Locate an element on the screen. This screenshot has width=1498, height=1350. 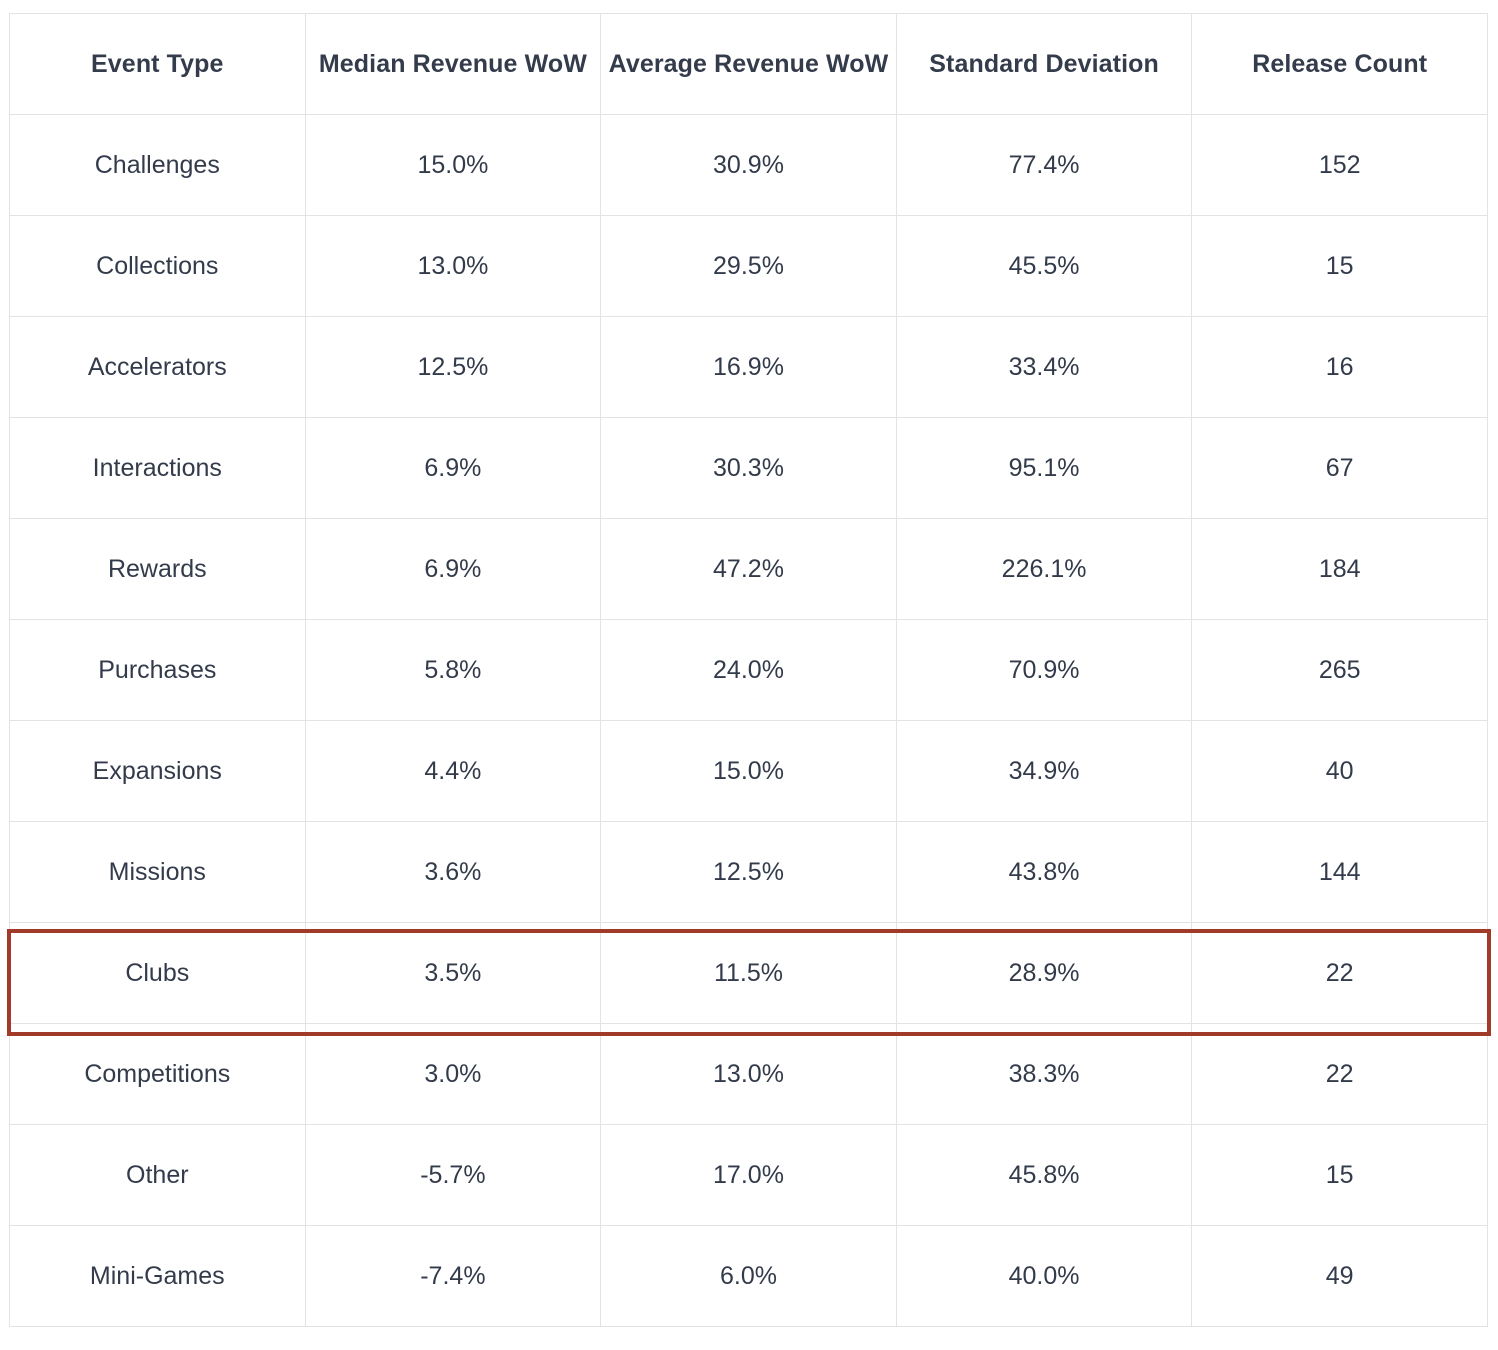
cell-median-revenue: 4.4% is located at coordinates (453, 771).